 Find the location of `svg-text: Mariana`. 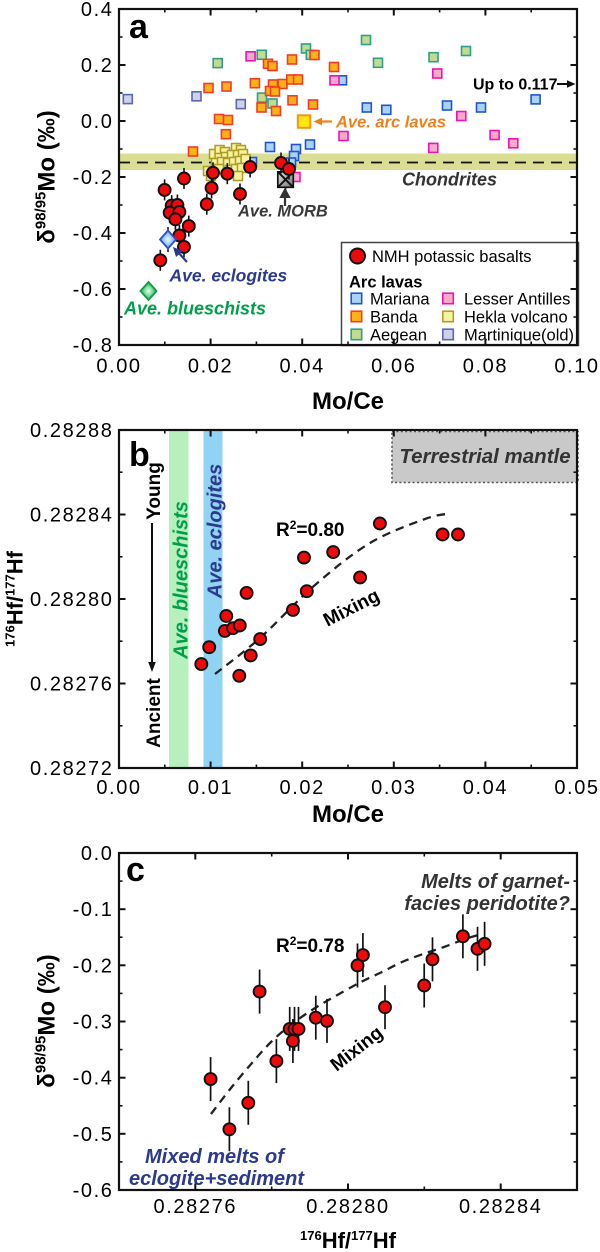

svg-text: Mariana is located at coordinates (400, 300).